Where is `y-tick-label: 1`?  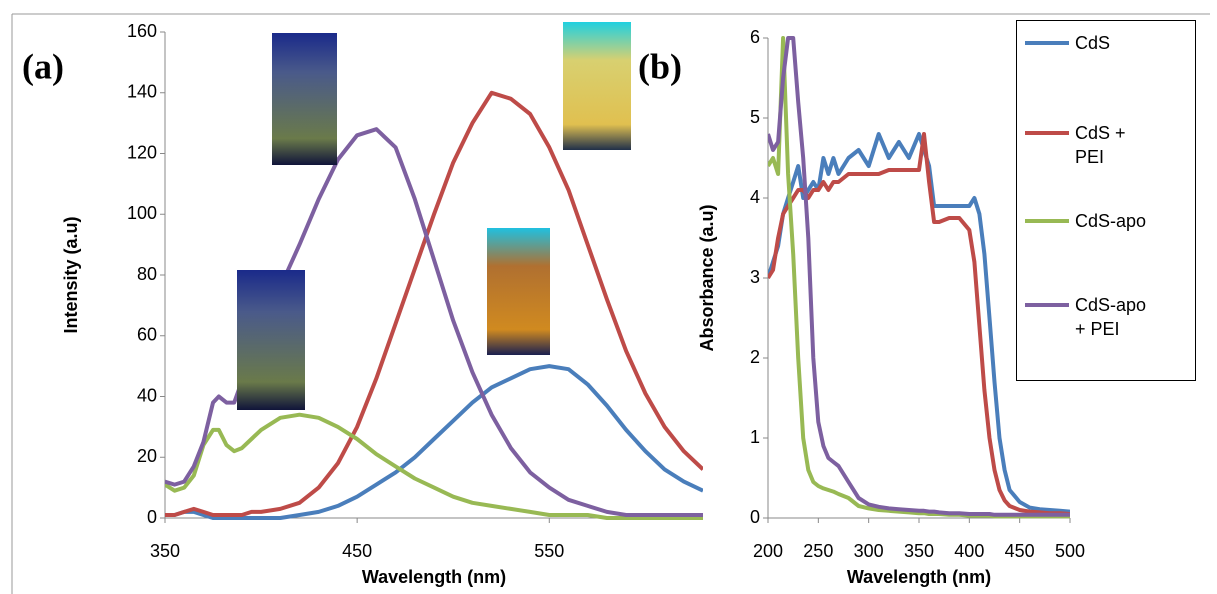 y-tick-label: 1 is located at coordinates (755, 437).